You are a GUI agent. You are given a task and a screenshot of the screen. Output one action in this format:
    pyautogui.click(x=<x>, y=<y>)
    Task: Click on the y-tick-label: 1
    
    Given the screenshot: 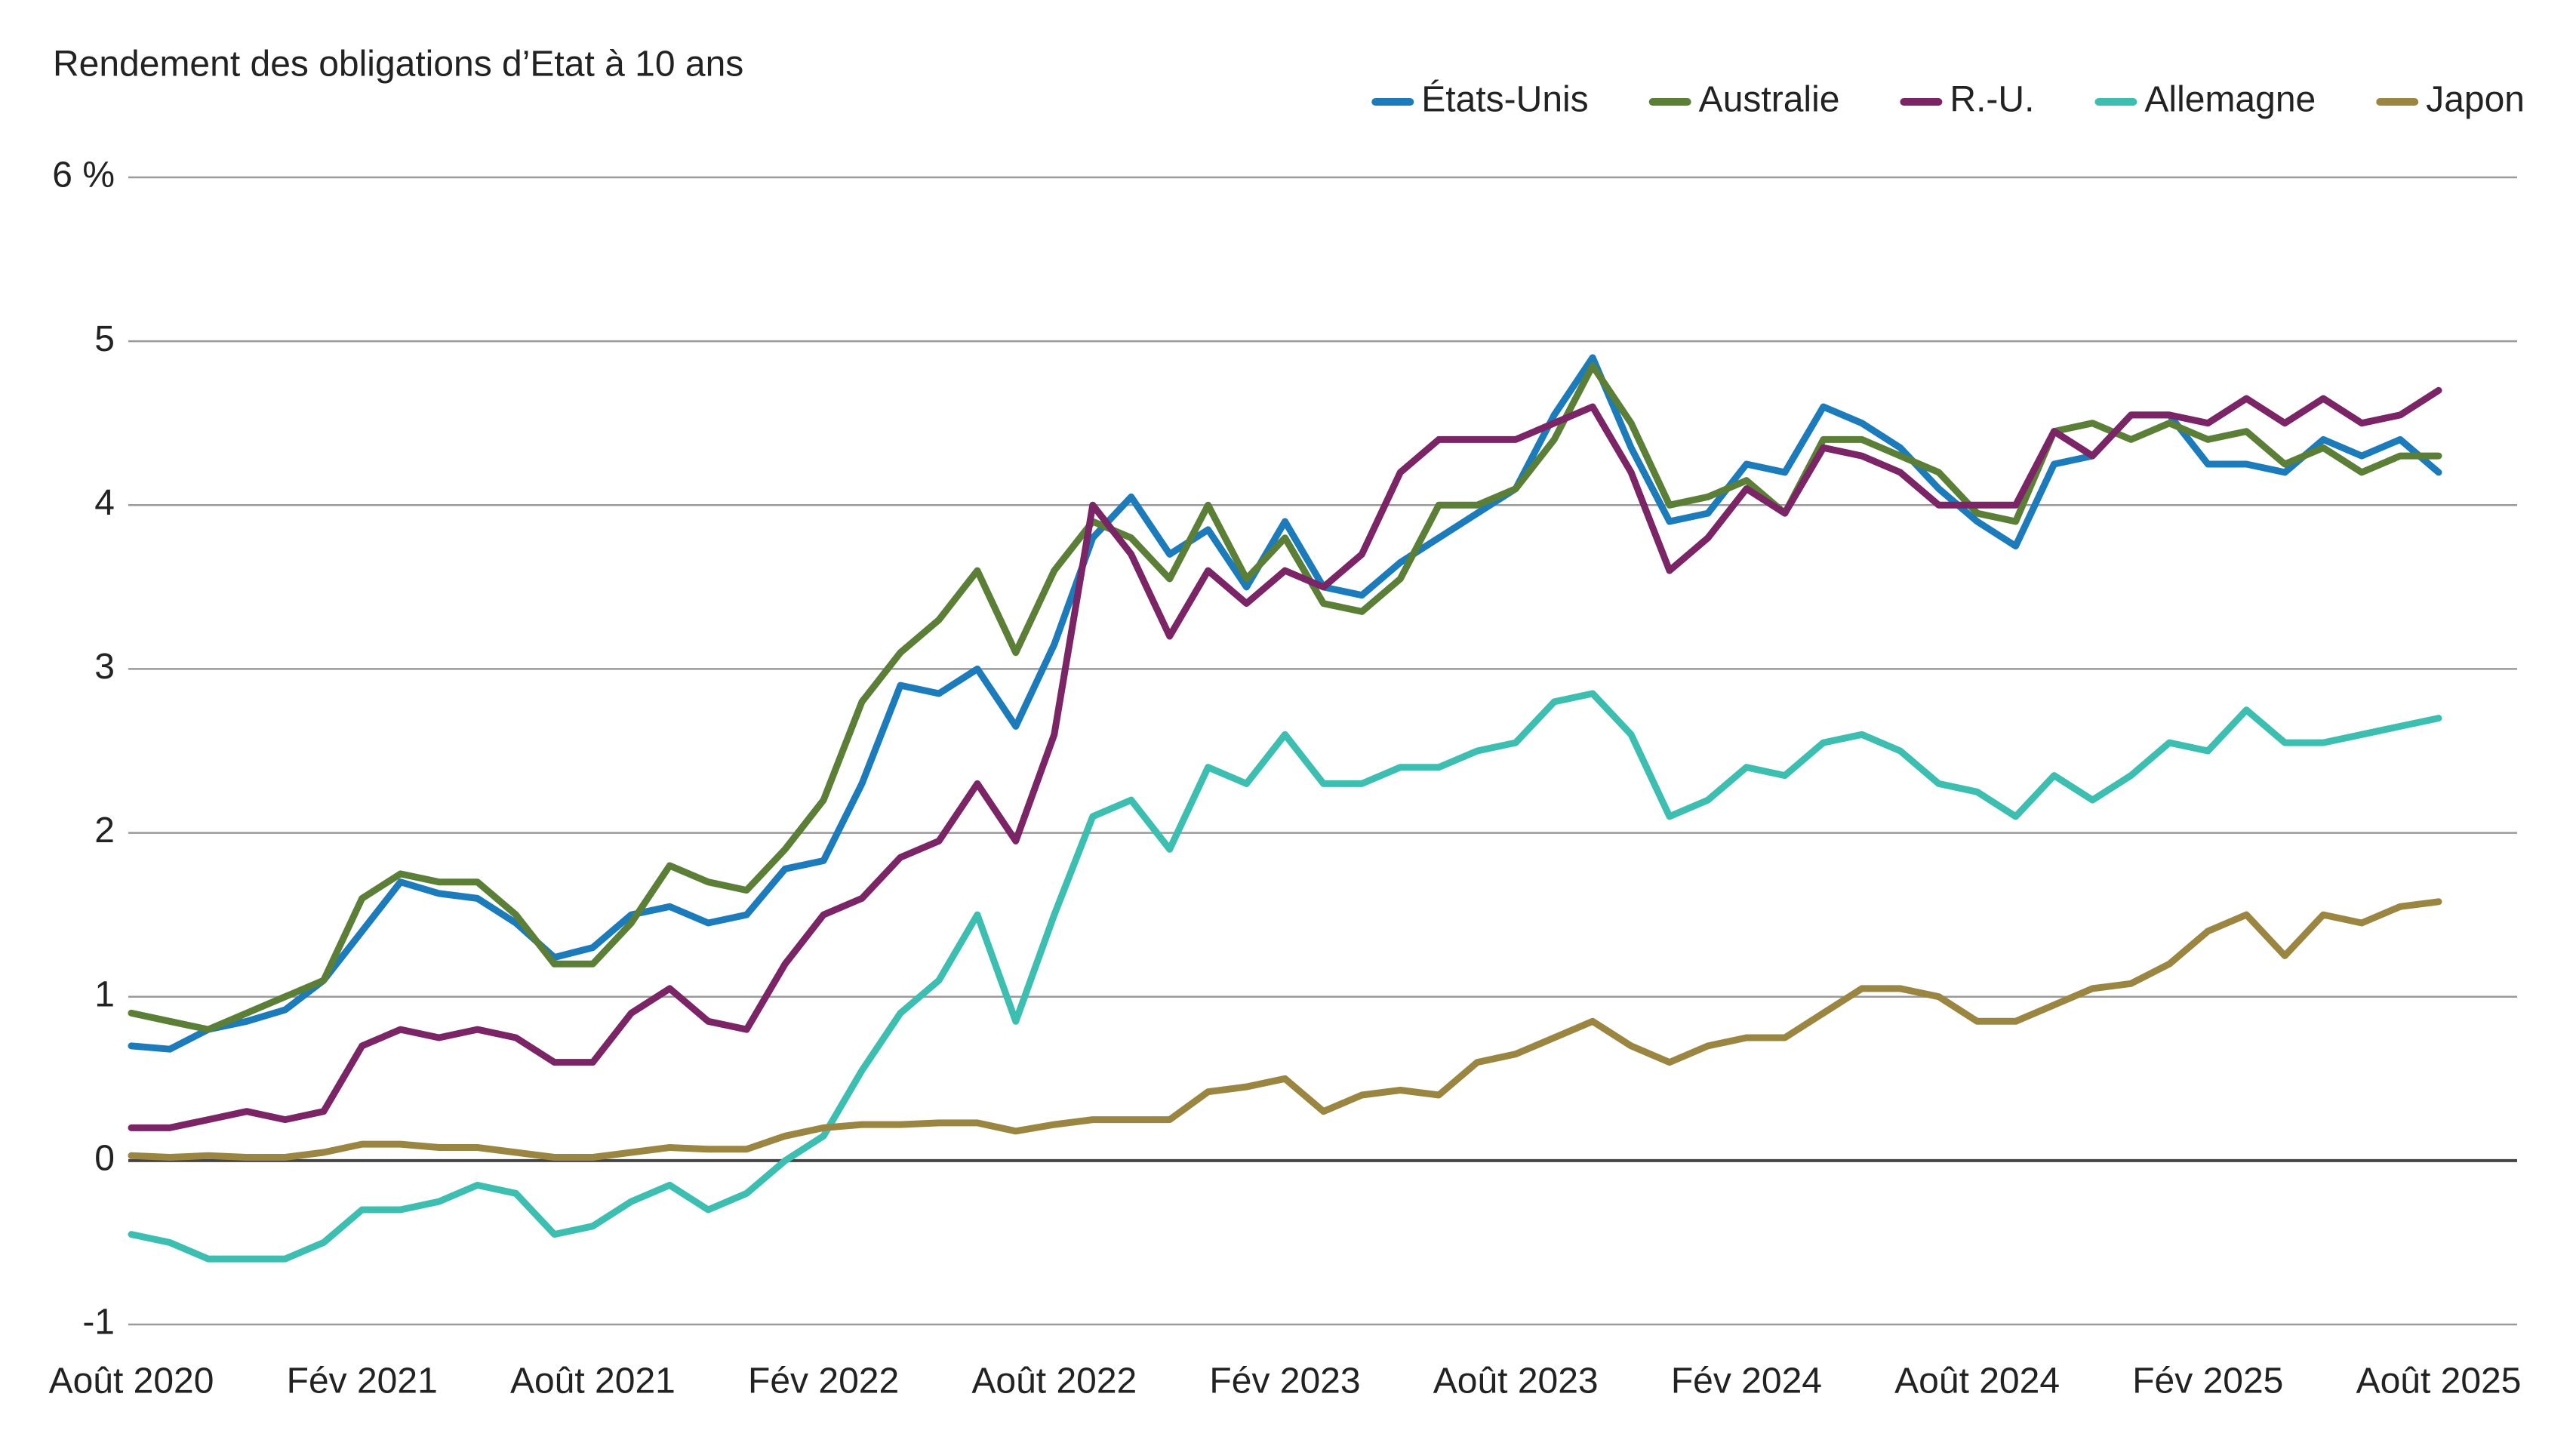 What is the action you would take?
    pyautogui.click(x=104, y=994)
    